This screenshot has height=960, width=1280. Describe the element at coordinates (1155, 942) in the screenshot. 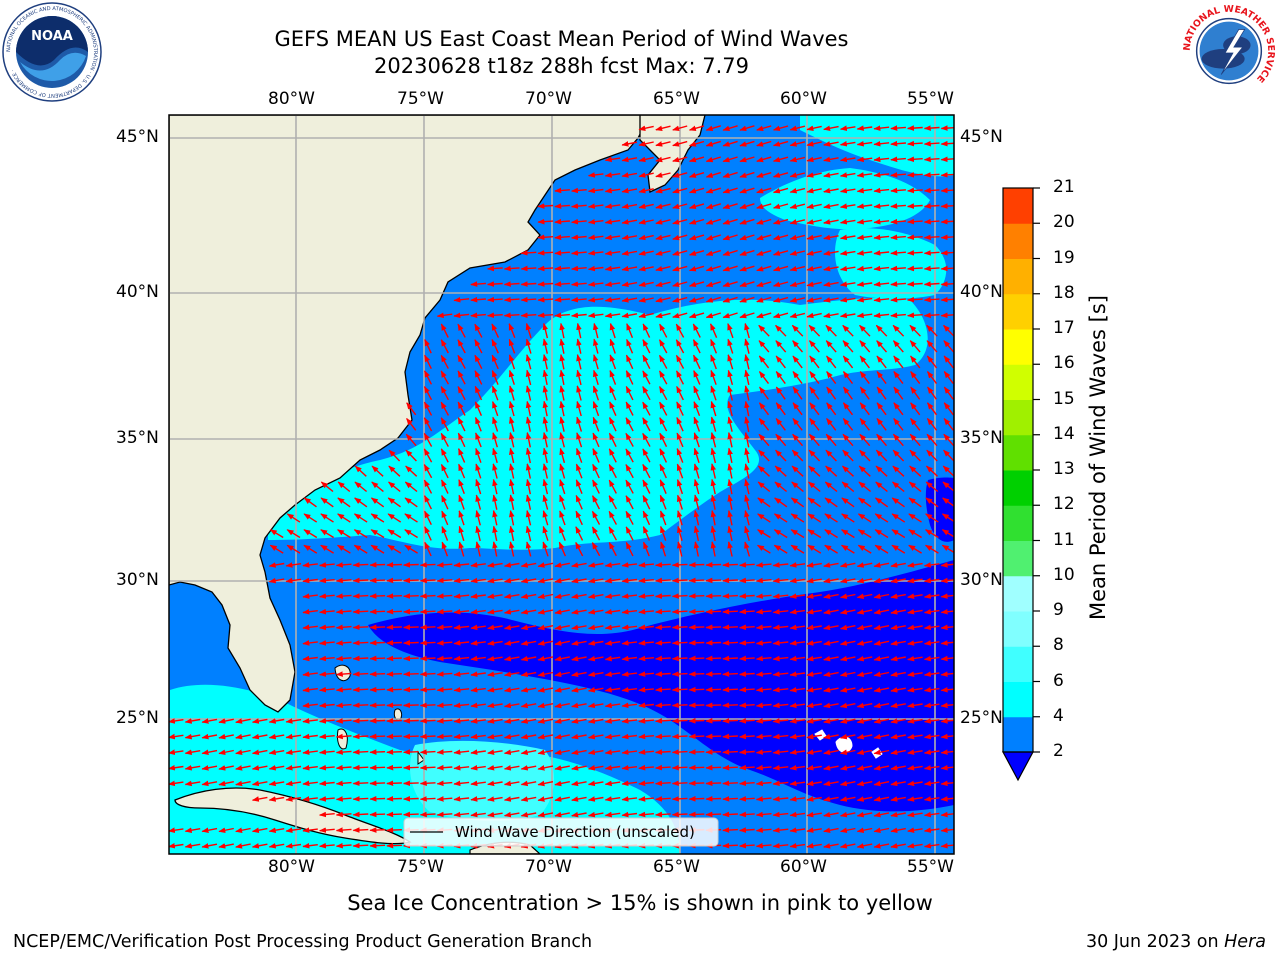

I see `footer-date-text: 30 Jun 2023 on` at that location.